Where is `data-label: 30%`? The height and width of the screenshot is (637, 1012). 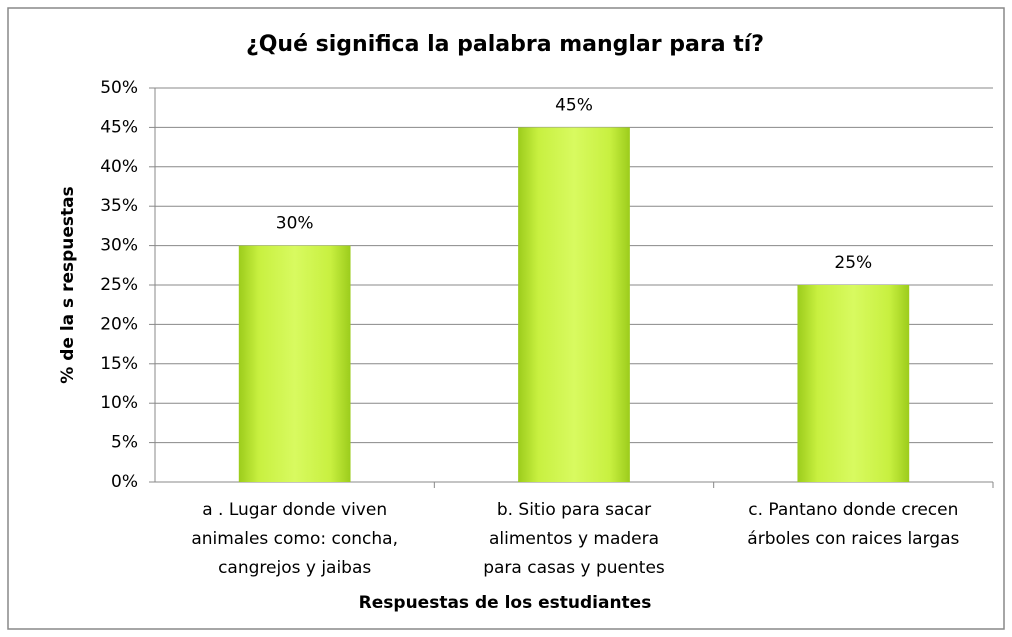 data-label: 30% is located at coordinates (295, 224).